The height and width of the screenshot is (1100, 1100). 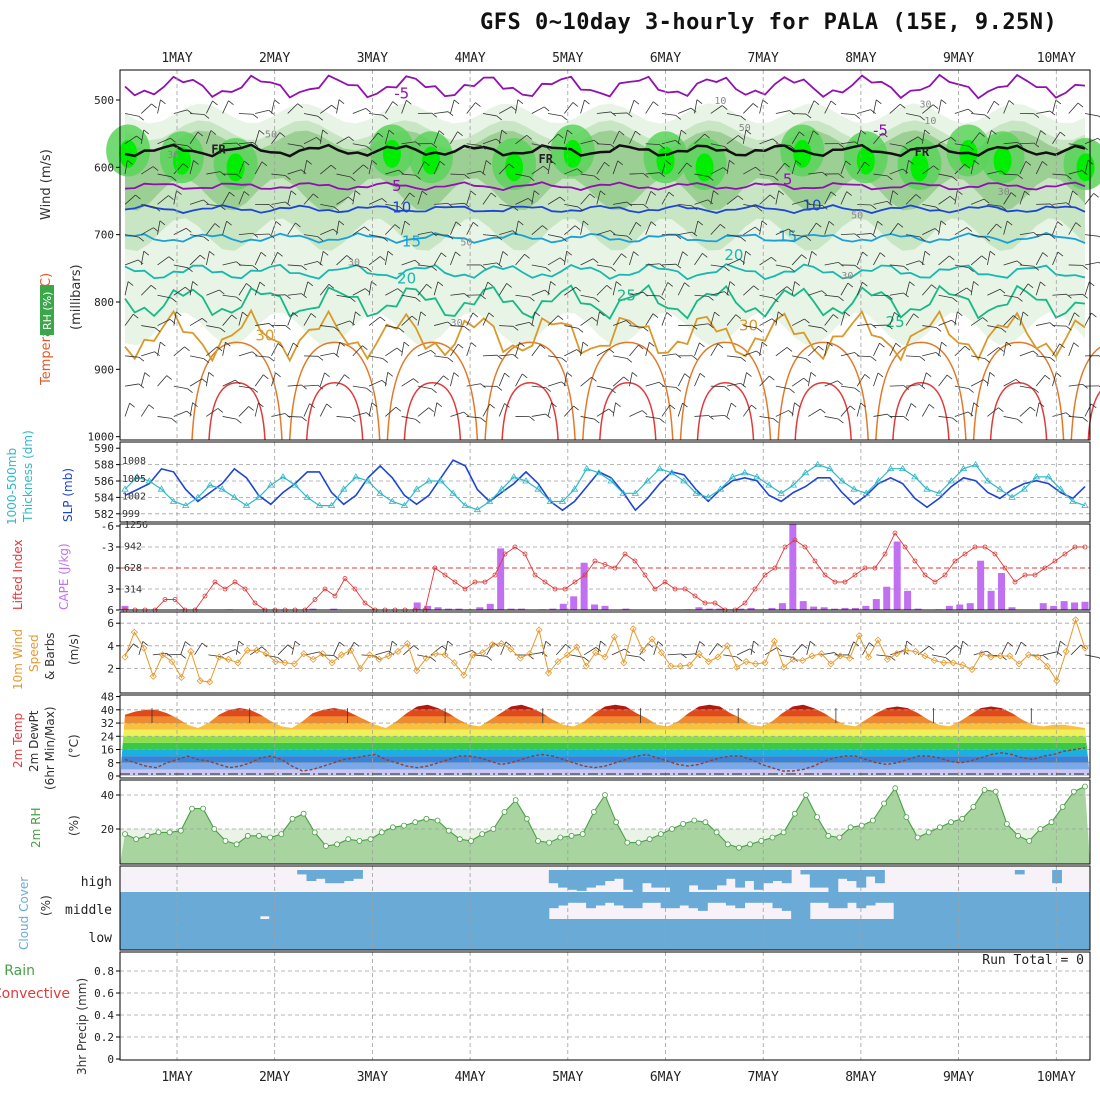 What do you see at coordinates (46, 184) in the screenshot?
I see `wind-axis-label: Wind (m/s)` at bounding box center [46, 184].